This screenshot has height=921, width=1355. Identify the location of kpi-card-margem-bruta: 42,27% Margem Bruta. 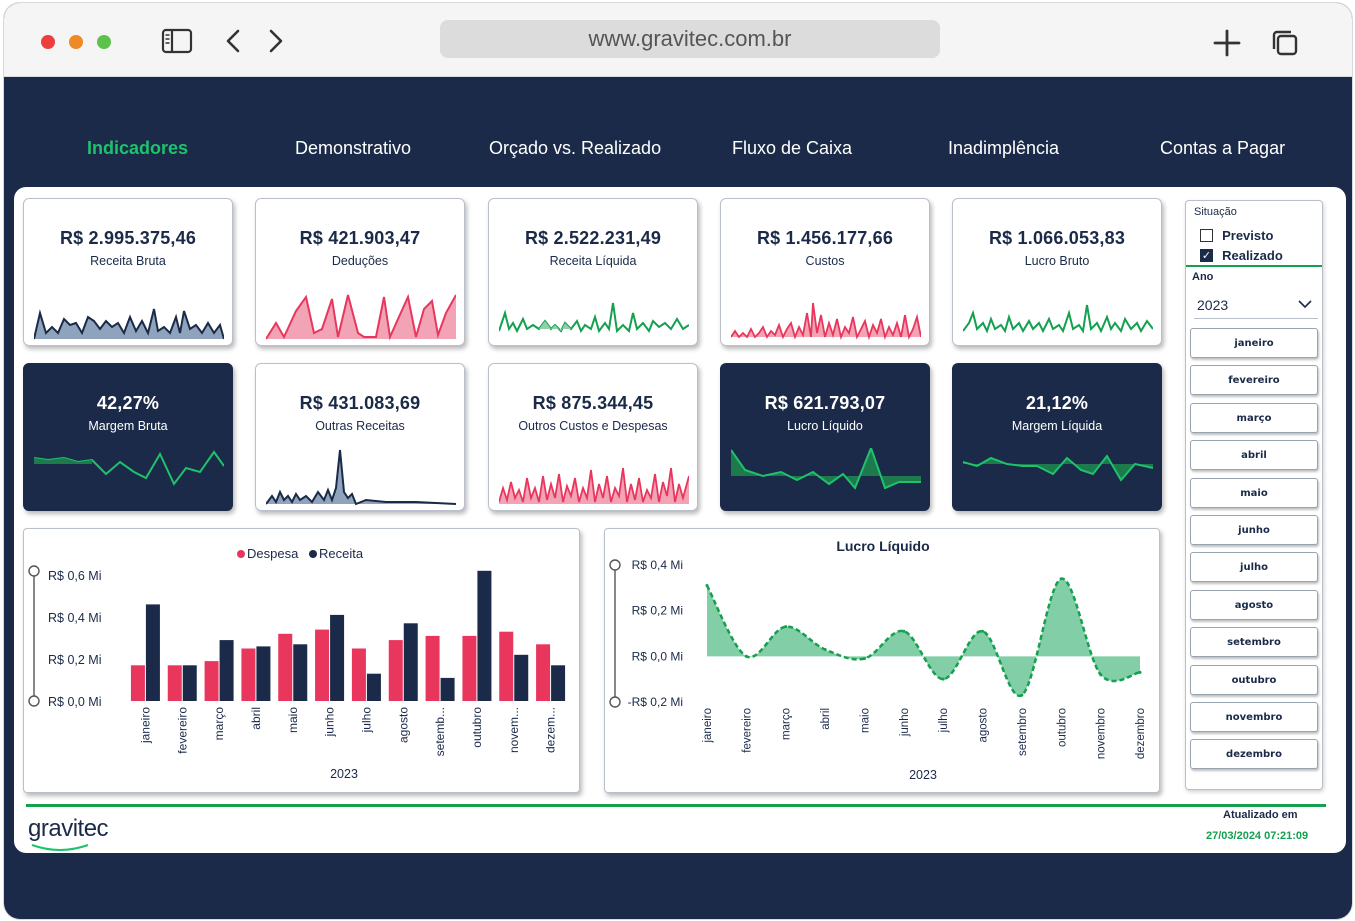
(128, 437).